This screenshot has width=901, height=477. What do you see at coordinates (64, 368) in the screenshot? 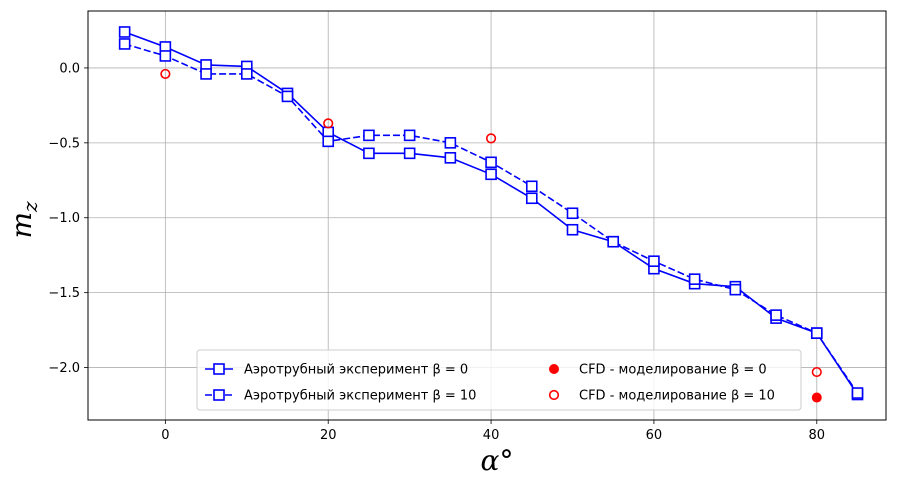
I see `y-tick-label: −2.0` at bounding box center [64, 368].